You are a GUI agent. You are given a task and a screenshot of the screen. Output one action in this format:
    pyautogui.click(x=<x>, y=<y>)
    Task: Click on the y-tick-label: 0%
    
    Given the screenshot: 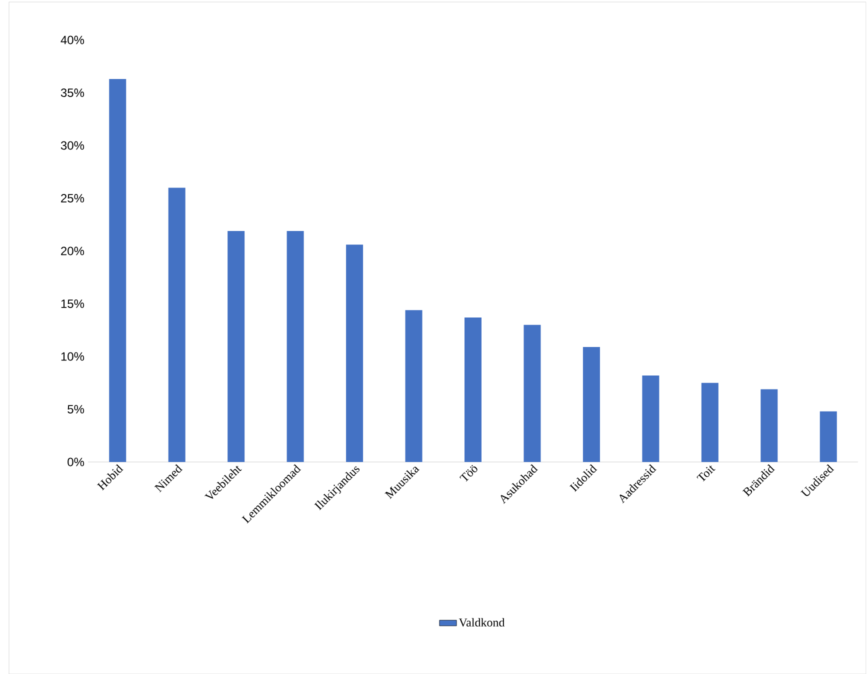 What is the action you would take?
    pyautogui.click(x=76, y=462)
    